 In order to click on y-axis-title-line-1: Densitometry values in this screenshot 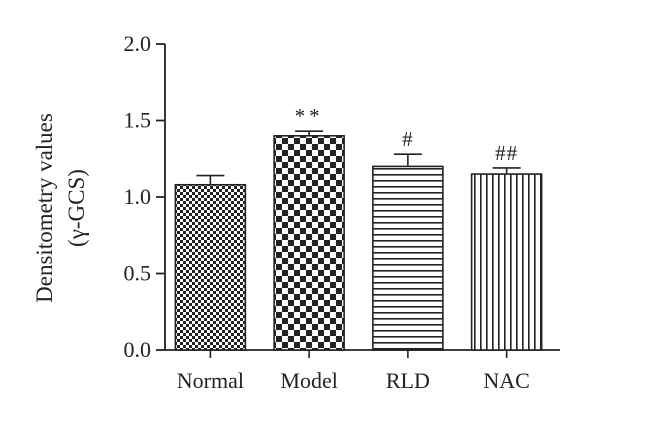, I will do `click(44, 208)`.